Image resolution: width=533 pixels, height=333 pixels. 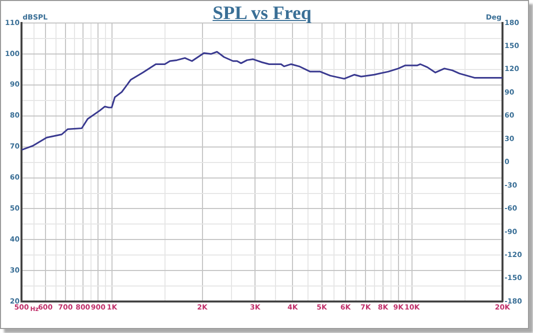 What do you see at coordinates (262, 14) in the screenshot?
I see `chart-title: SPL vs Freq` at bounding box center [262, 14].